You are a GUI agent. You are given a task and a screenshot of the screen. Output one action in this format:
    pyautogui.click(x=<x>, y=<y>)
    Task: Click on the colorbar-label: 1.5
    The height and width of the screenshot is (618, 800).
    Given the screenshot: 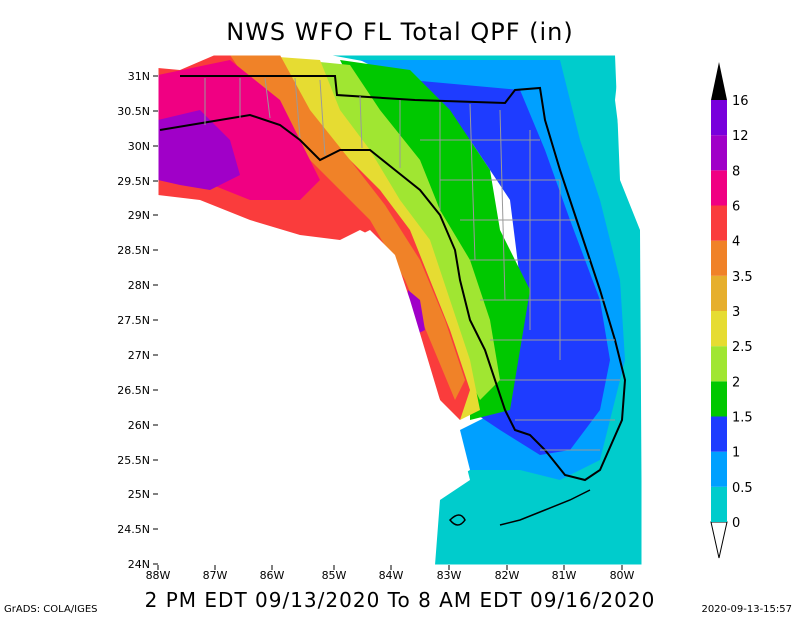 What is the action you would take?
    pyautogui.click(x=742, y=418)
    